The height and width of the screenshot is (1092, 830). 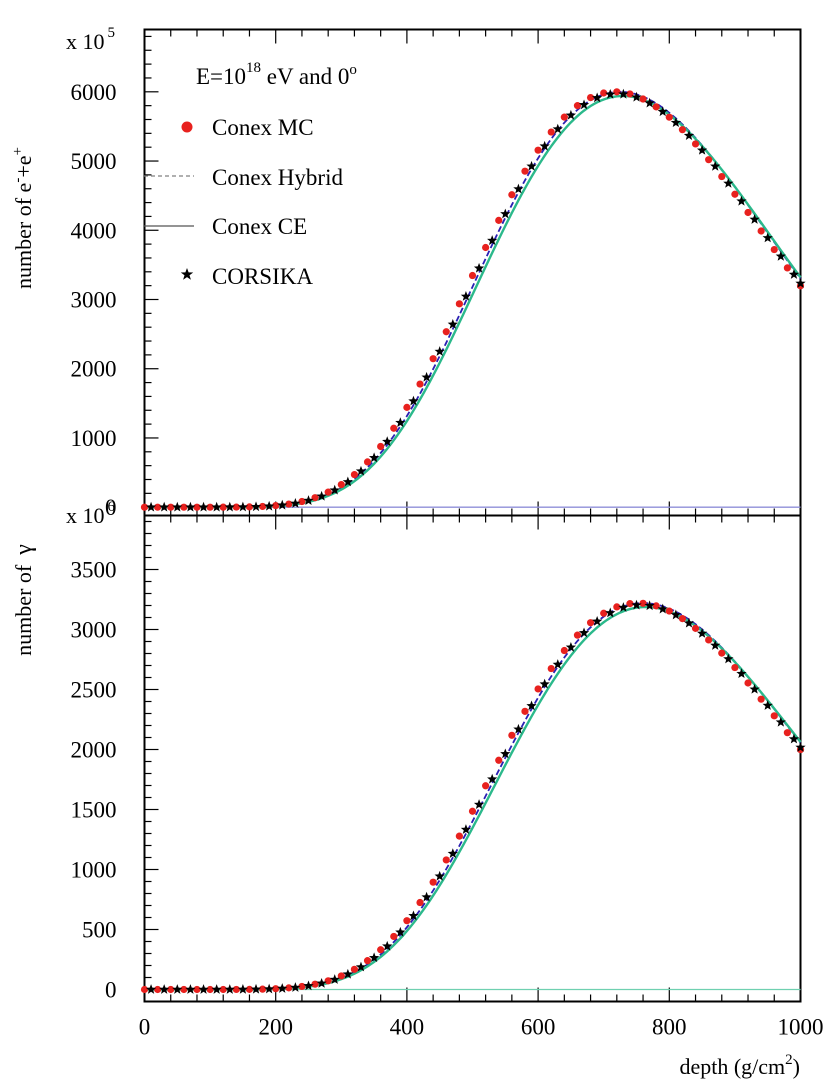 I want to click on x-axis-title: depth (g/cm2), so click(x=739, y=1065).